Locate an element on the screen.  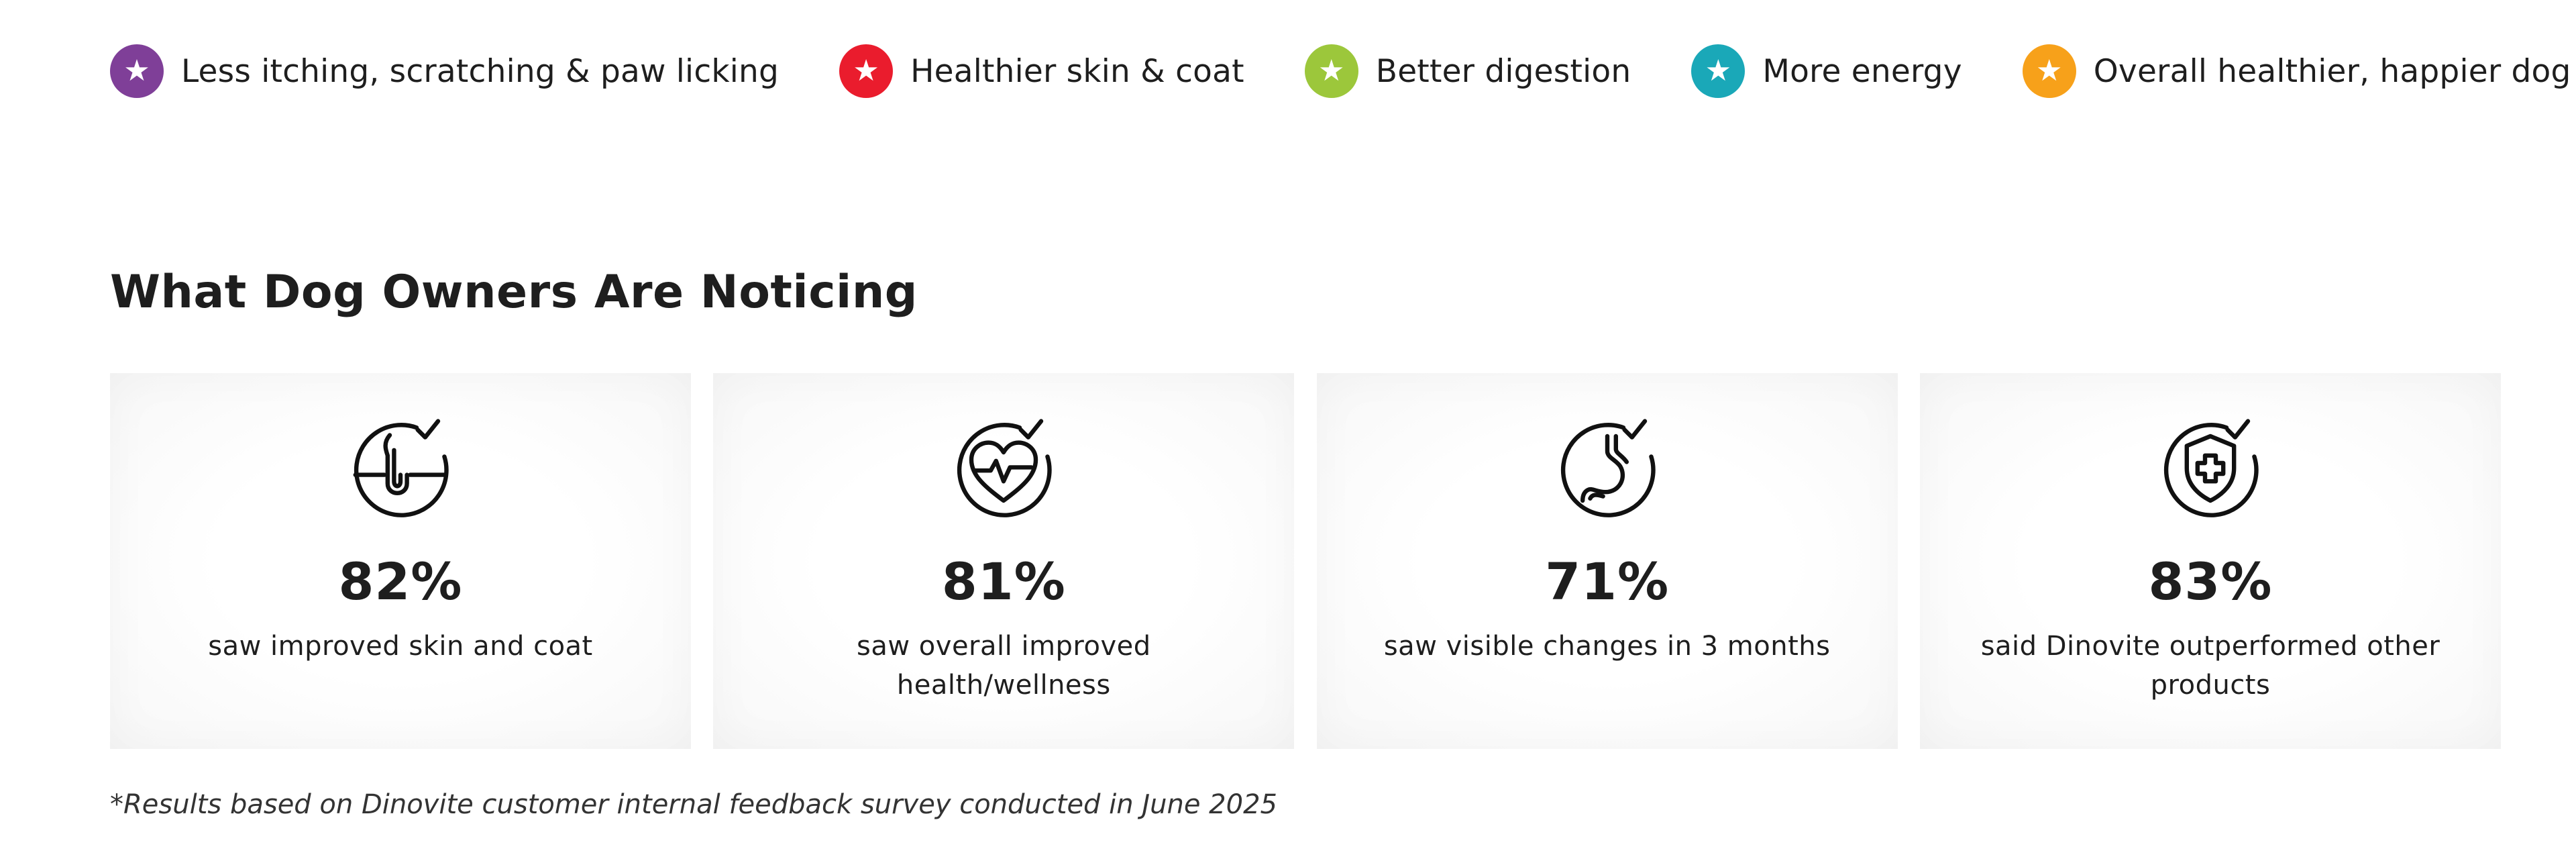
stat-card: 82% saw improved skin and coat is located at coordinates (400, 561).